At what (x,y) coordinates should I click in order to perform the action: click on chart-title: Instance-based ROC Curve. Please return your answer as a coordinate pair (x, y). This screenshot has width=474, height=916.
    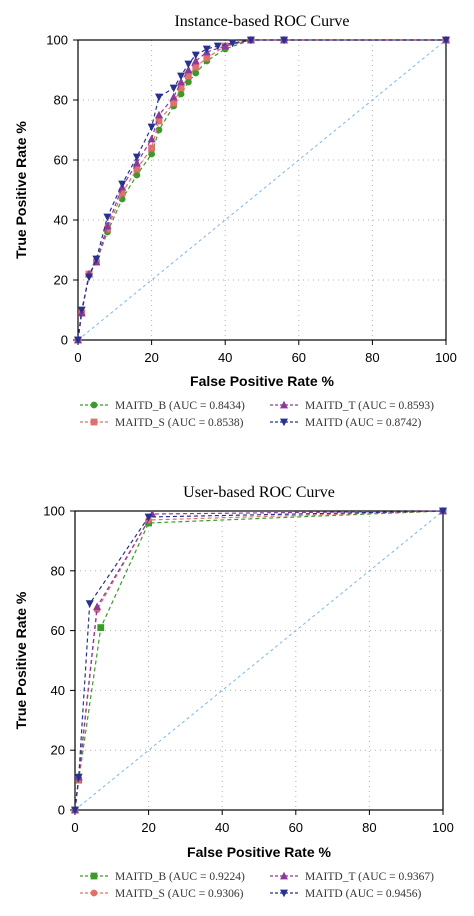
    Looking at the image, I should click on (261, 21).